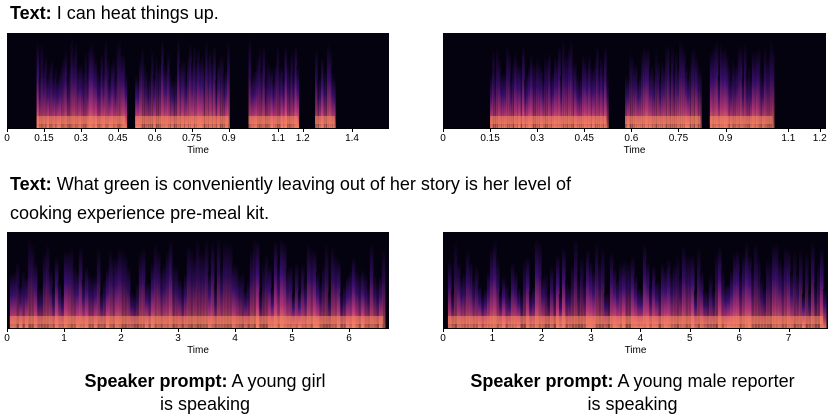 This screenshot has width=830, height=420. Describe the element at coordinates (205, 404) in the screenshot. I see `prompt-left-line-2: is speaking` at that location.